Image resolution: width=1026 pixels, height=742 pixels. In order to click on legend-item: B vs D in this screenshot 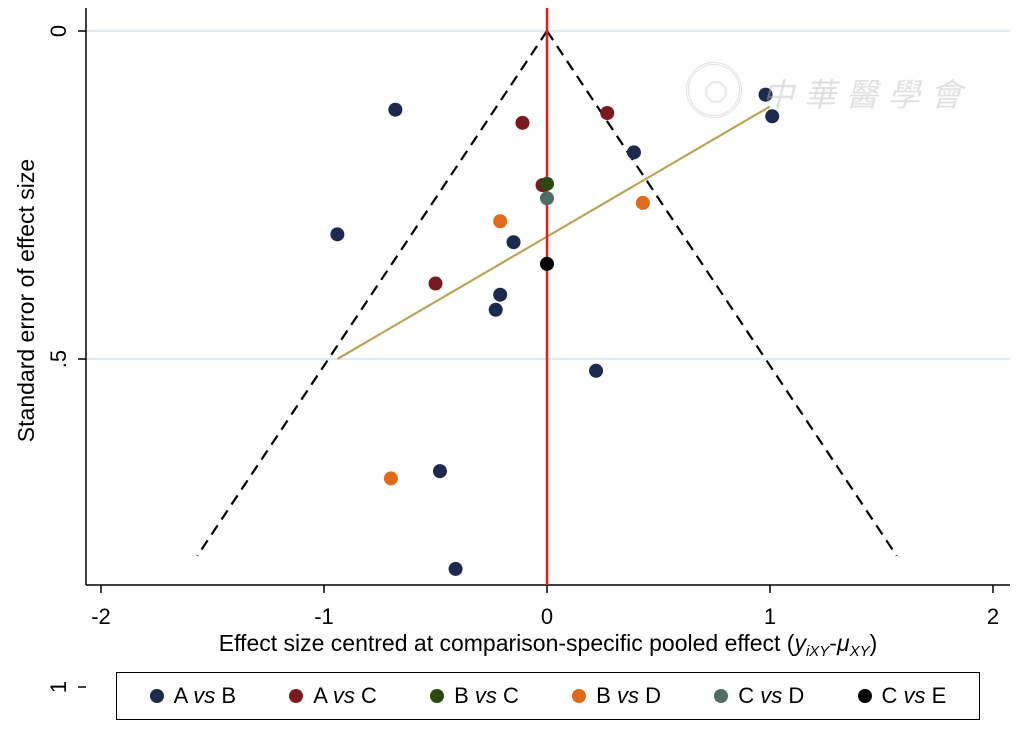, I will do `click(616, 696)`.